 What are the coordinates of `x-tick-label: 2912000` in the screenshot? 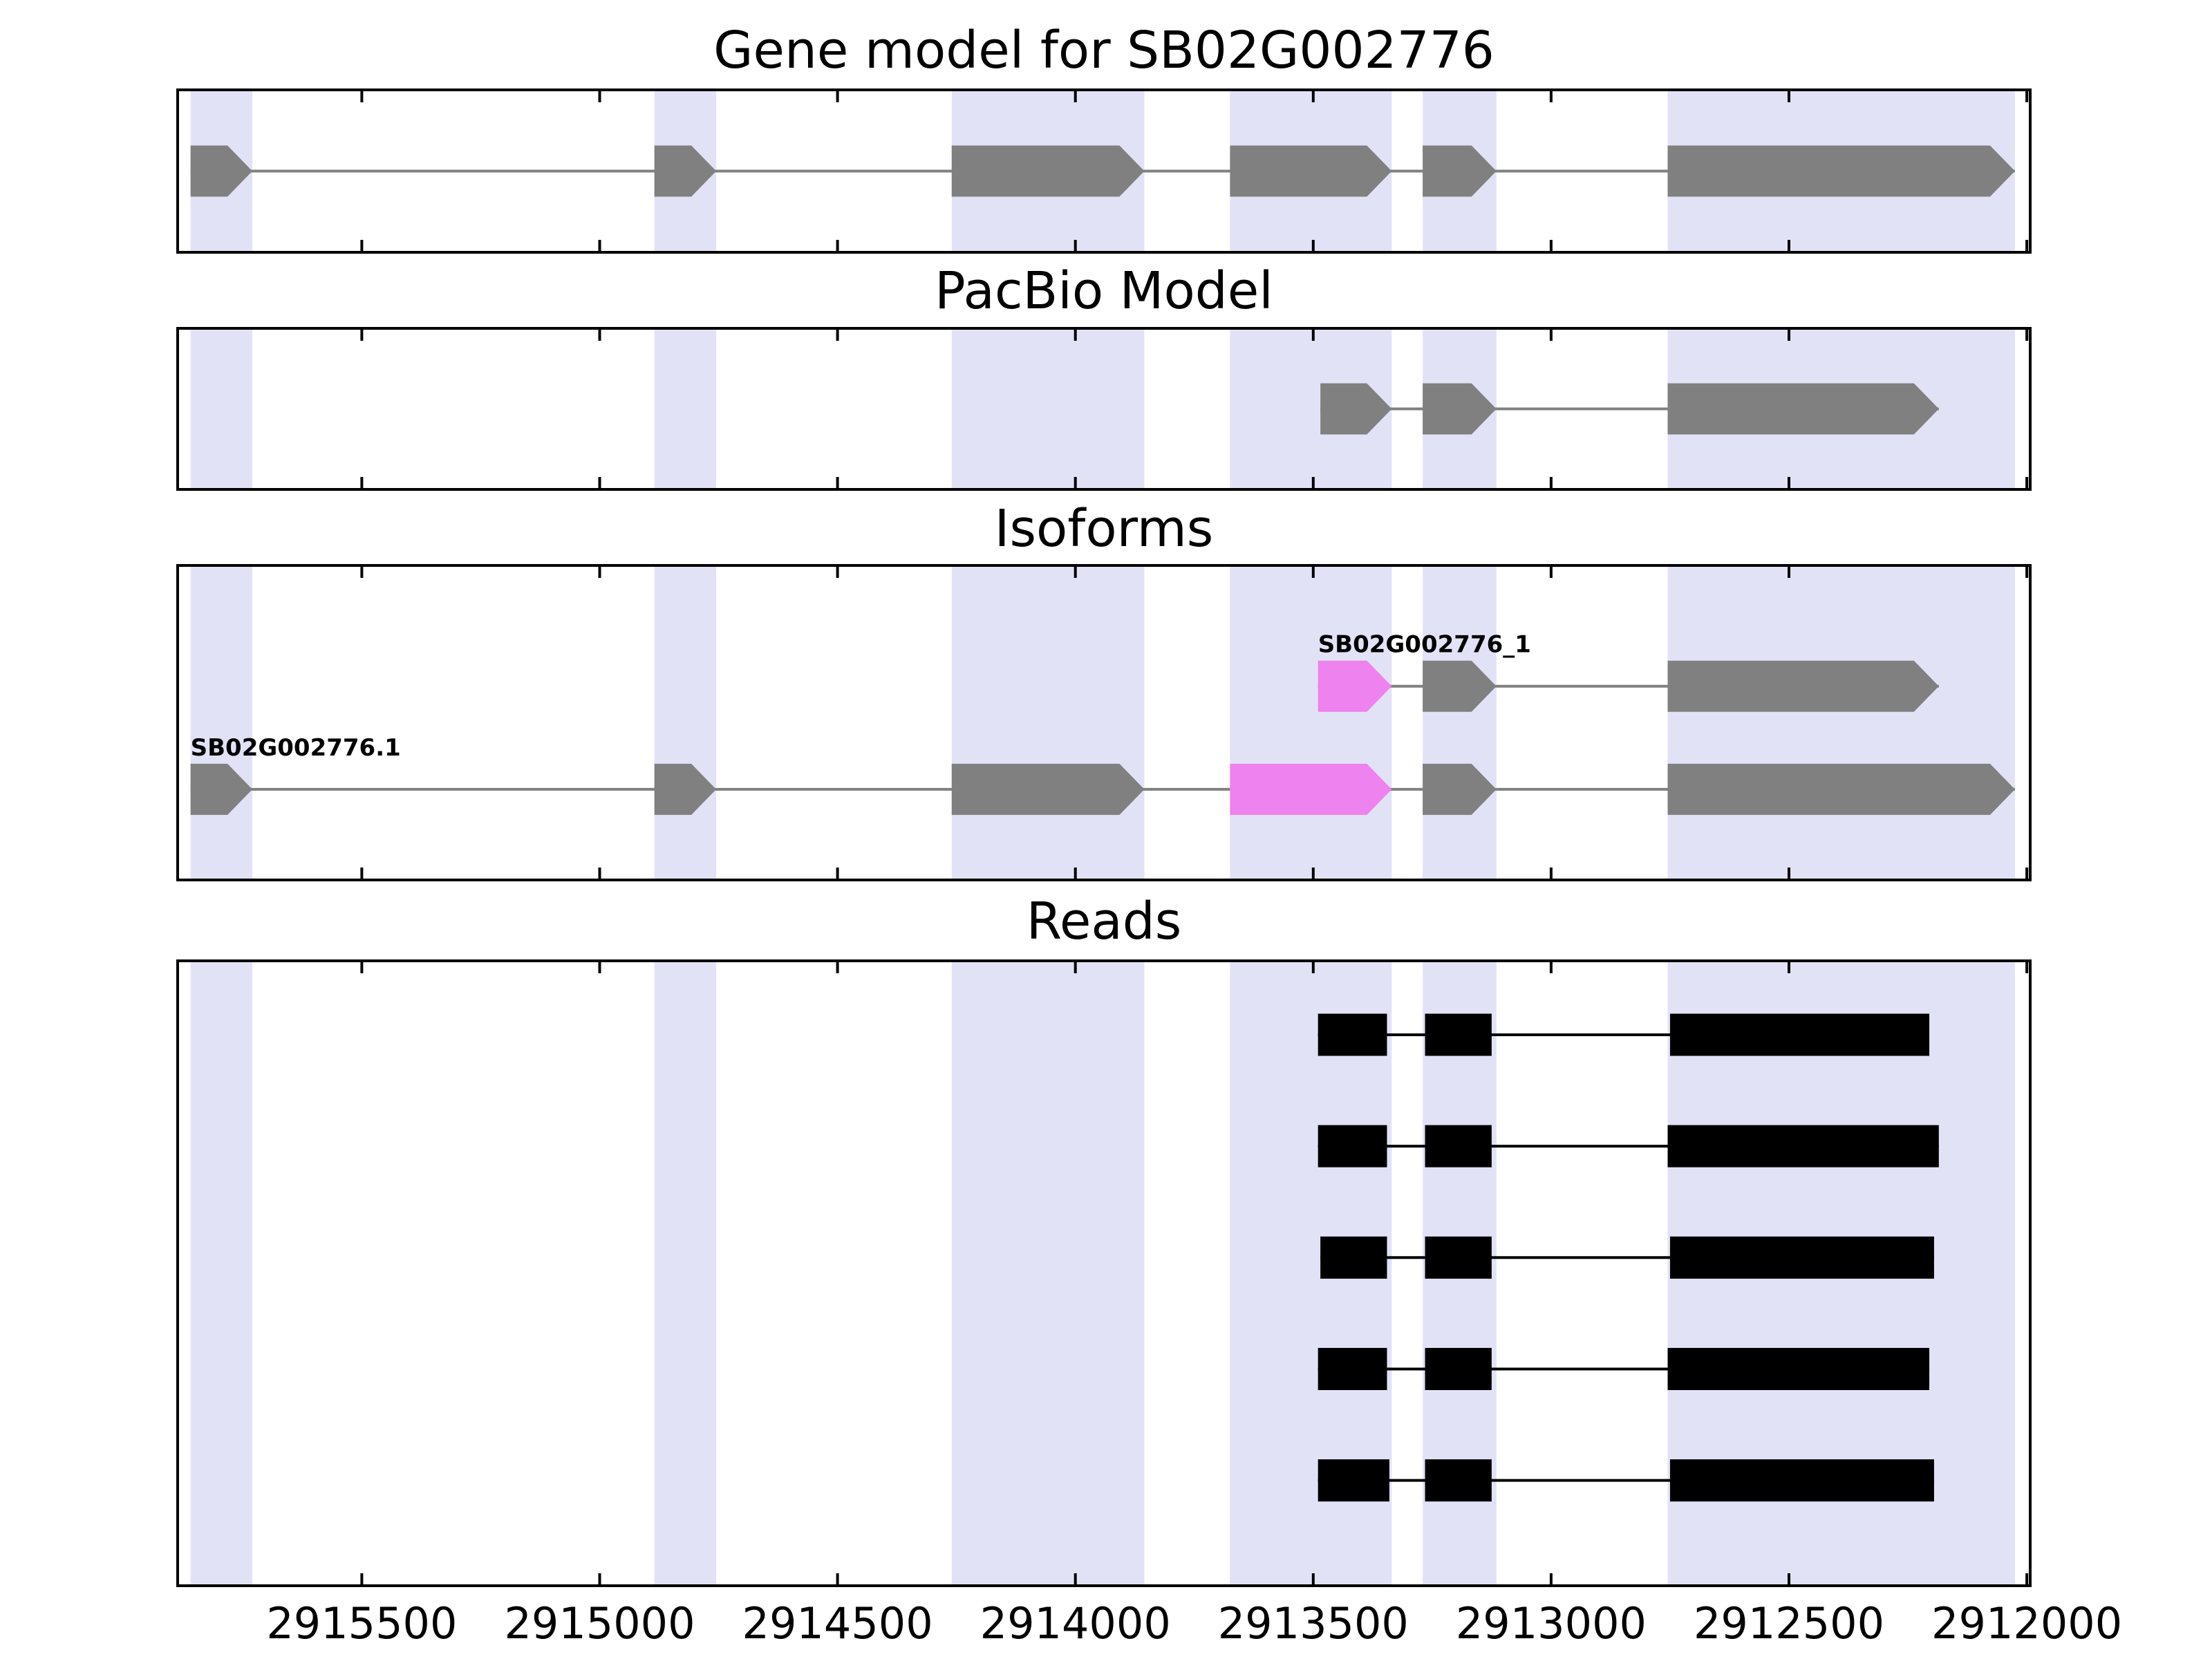 It's located at (2027, 1624).